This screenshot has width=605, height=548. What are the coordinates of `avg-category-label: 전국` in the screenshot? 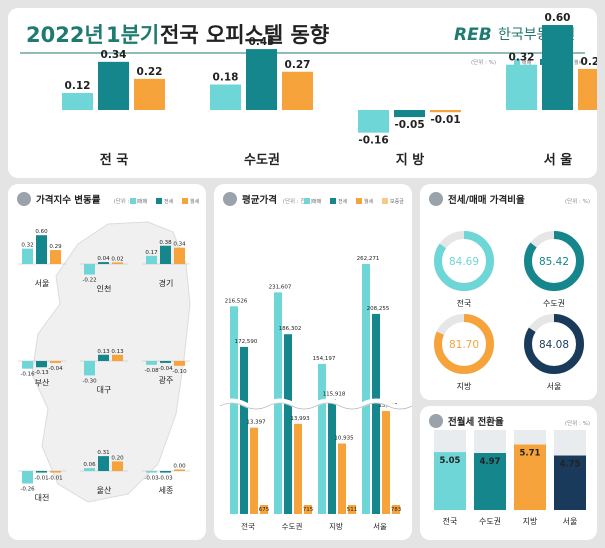 It's located at (248, 526).